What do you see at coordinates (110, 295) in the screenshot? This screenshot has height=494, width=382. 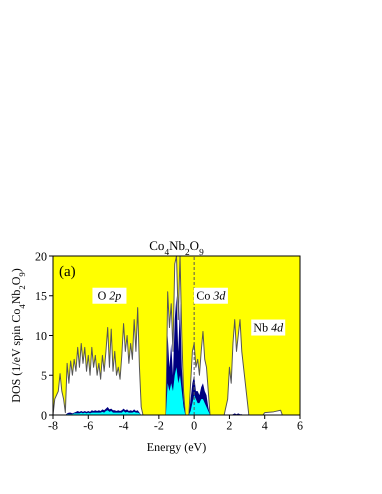 I see `annotation: O 2p` at bounding box center [110, 295].